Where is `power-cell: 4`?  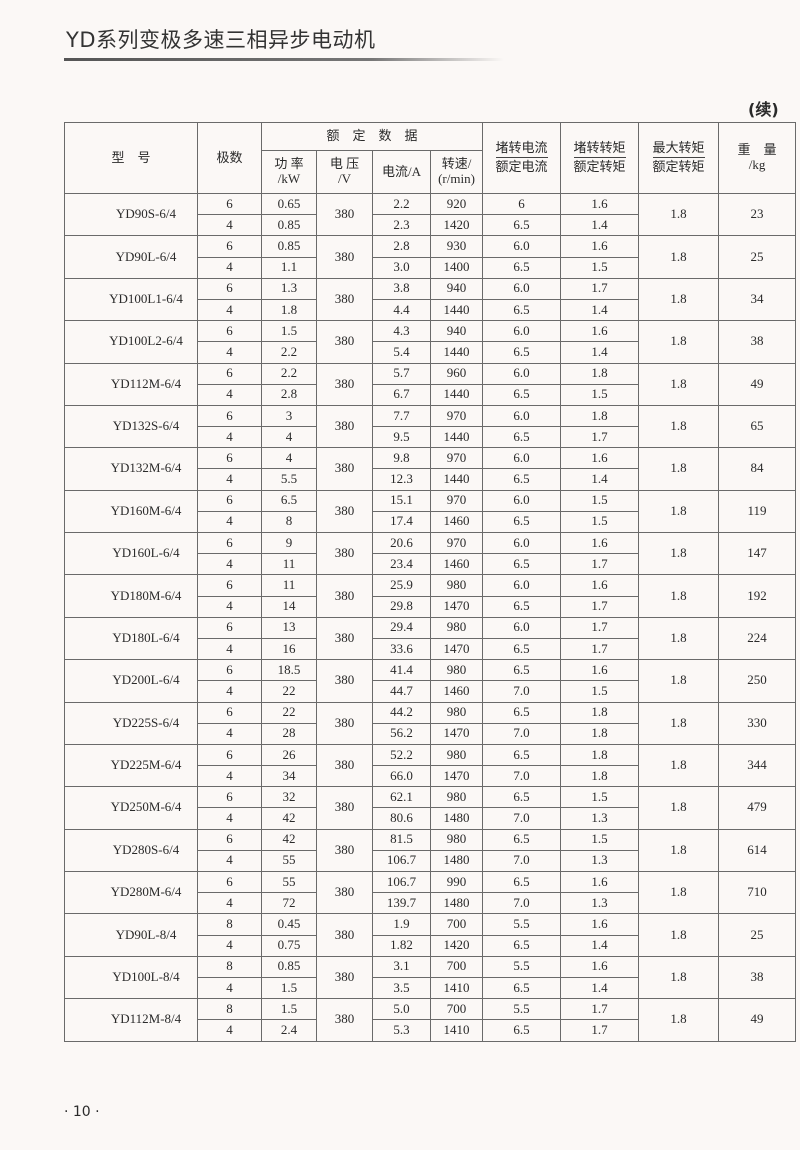
power-cell: 4 is located at coordinates (289, 458).